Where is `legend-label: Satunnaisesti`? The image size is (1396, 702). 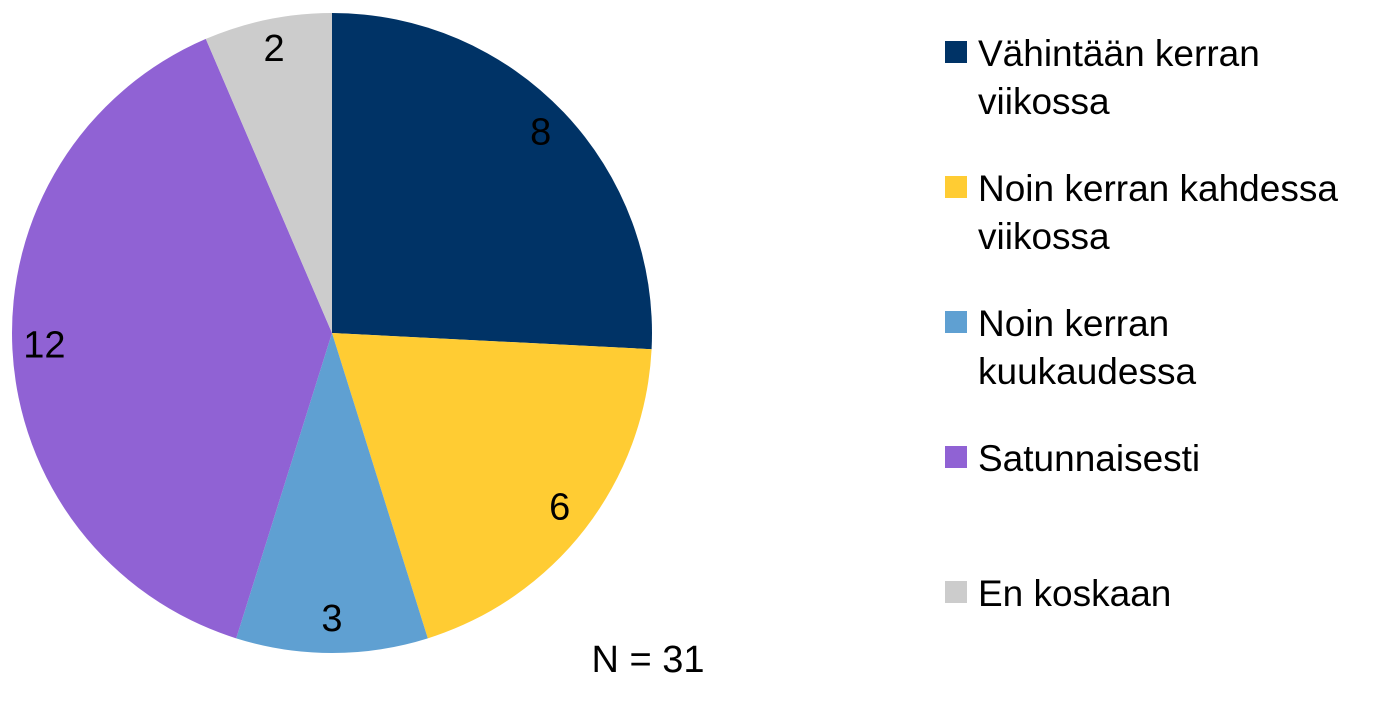 legend-label: Satunnaisesti is located at coordinates (1089, 458).